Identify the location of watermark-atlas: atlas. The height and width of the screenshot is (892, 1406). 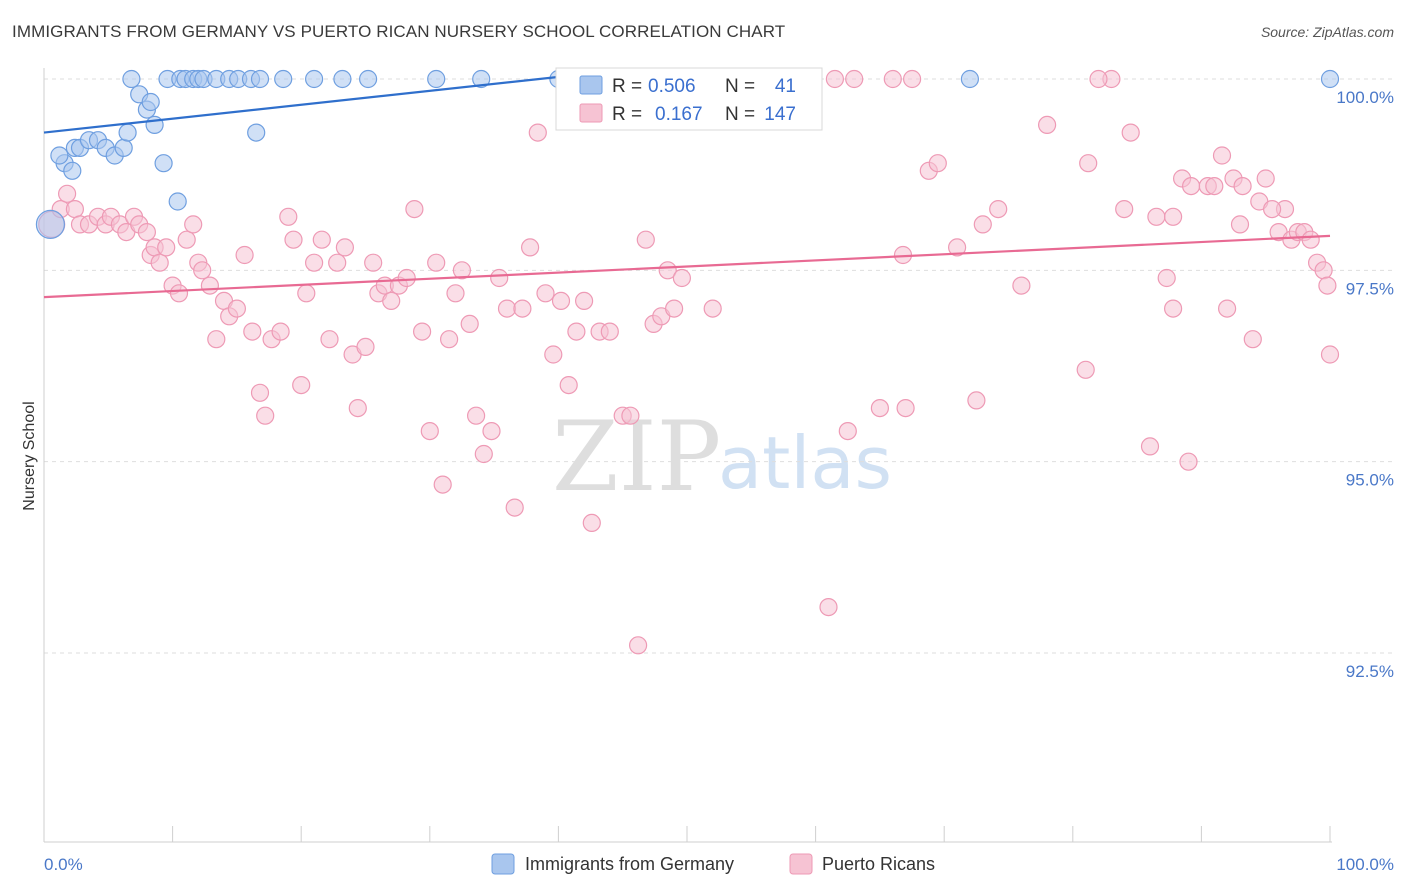
(805, 463).